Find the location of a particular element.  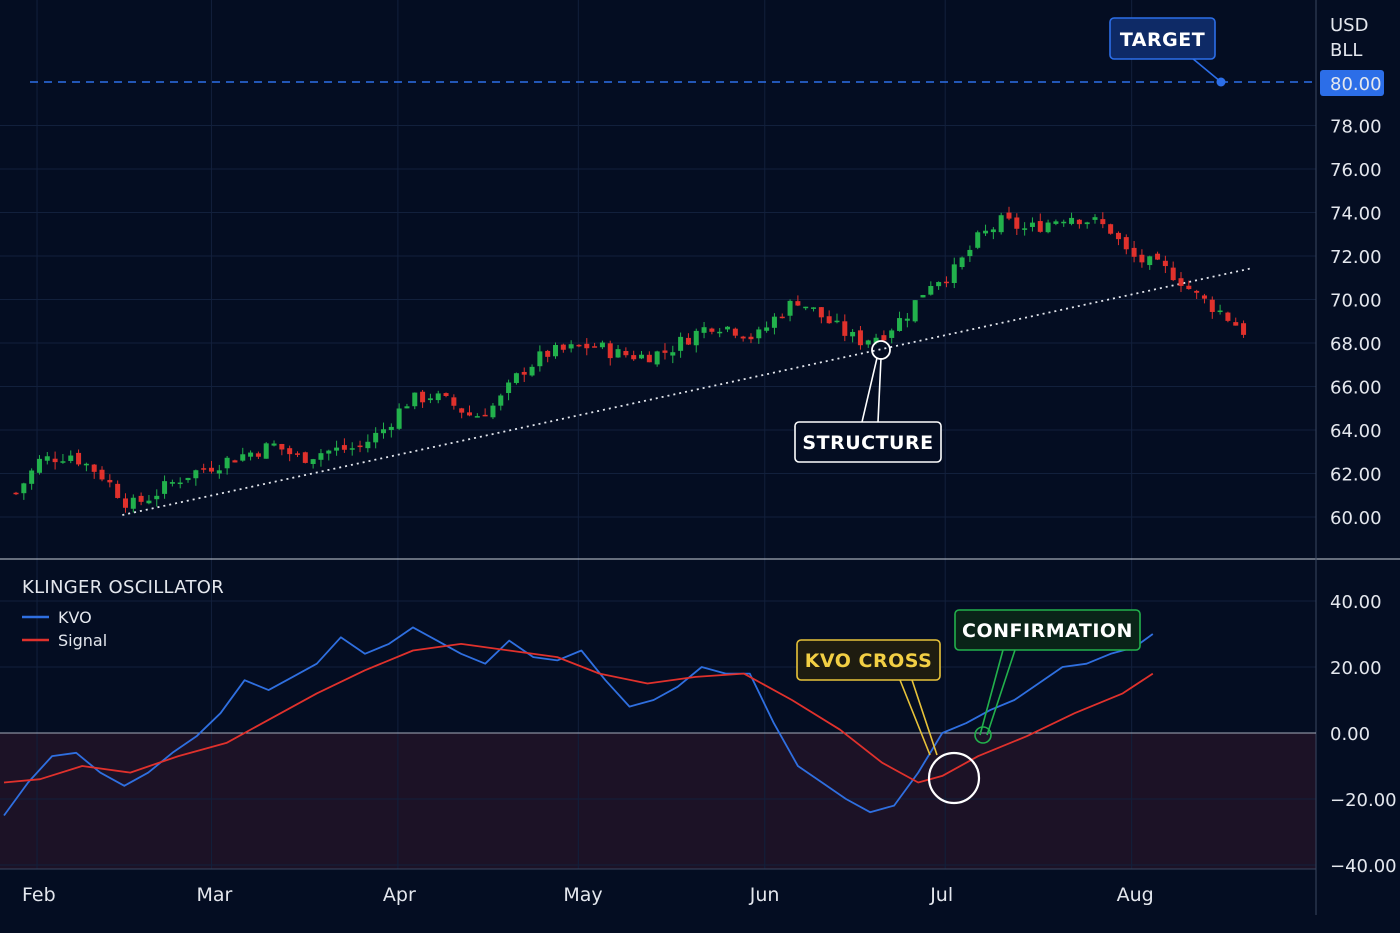

target-callout-pointer is located at coordinates (1206, 70).